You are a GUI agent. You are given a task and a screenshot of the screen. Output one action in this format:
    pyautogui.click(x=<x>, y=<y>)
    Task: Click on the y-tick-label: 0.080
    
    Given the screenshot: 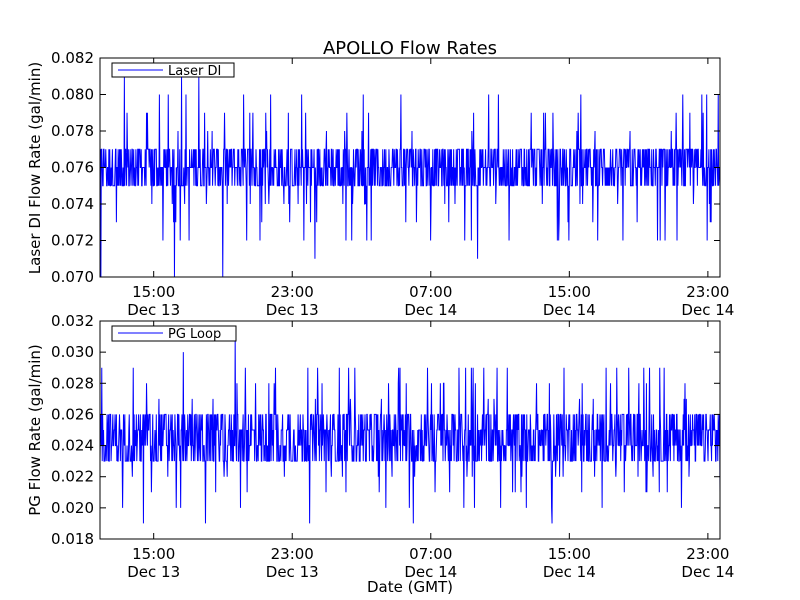 What is the action you would take?
    pyautogui.click(x=72, y=95)
    